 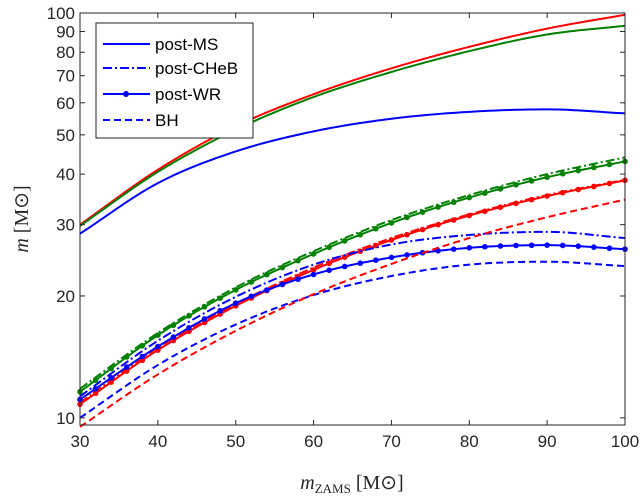 What do you see at coordinates (547, 441) in the screenshot?
I see `x-tick-label: 90` at bounding box center [547, 441].